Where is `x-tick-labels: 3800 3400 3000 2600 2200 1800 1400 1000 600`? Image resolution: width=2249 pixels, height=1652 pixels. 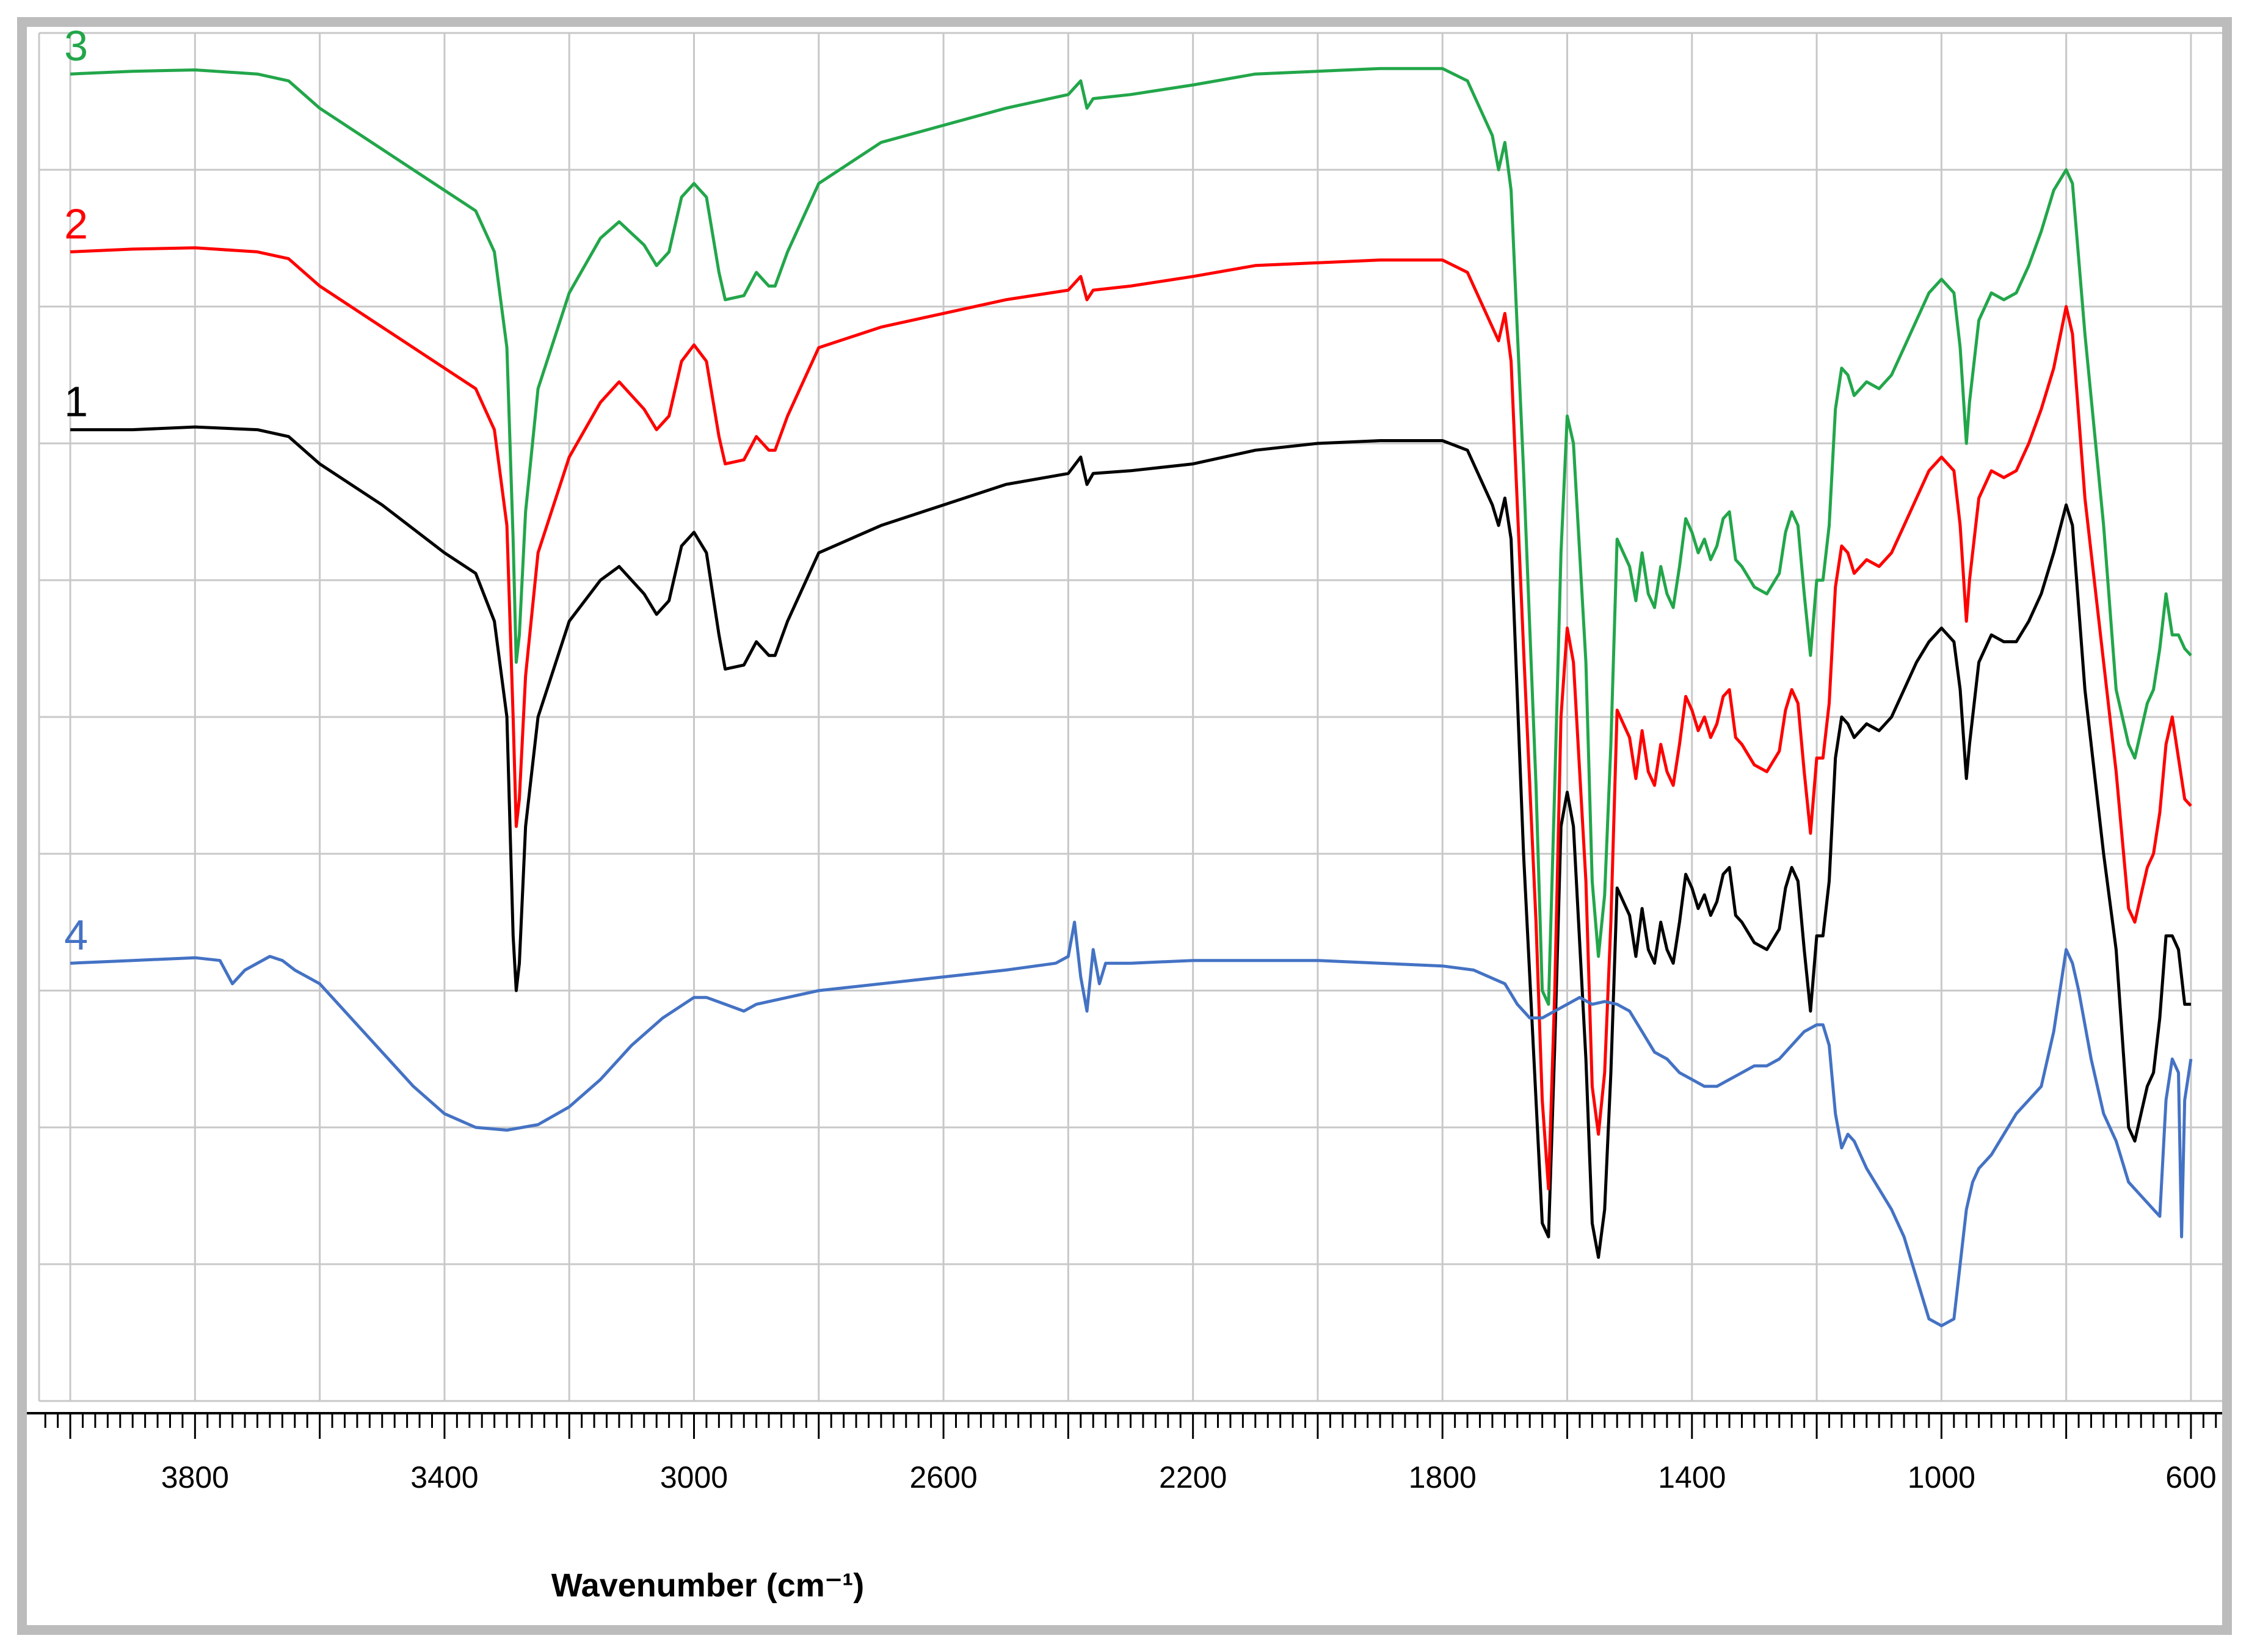 x-tick-labels: 3800 3400 3000 2600 2200 1800 1400 1000 600 is located at coordinates (1189, 1477).